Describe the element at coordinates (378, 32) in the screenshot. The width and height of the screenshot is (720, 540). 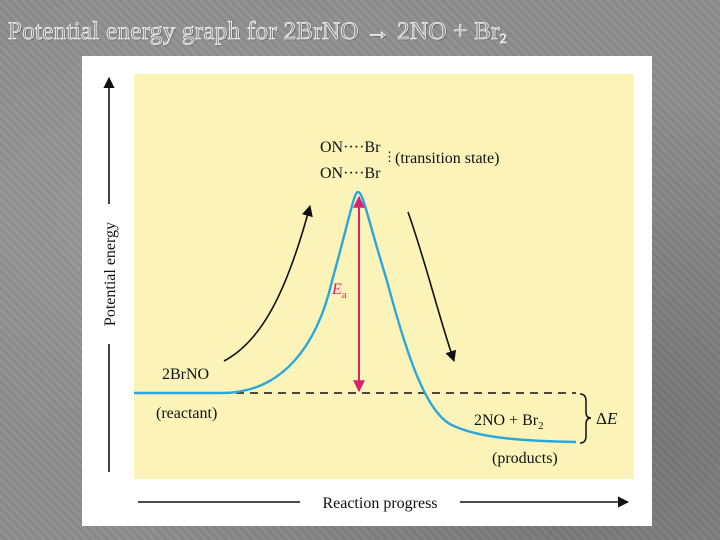
I see `title-arrow: →` at that location.